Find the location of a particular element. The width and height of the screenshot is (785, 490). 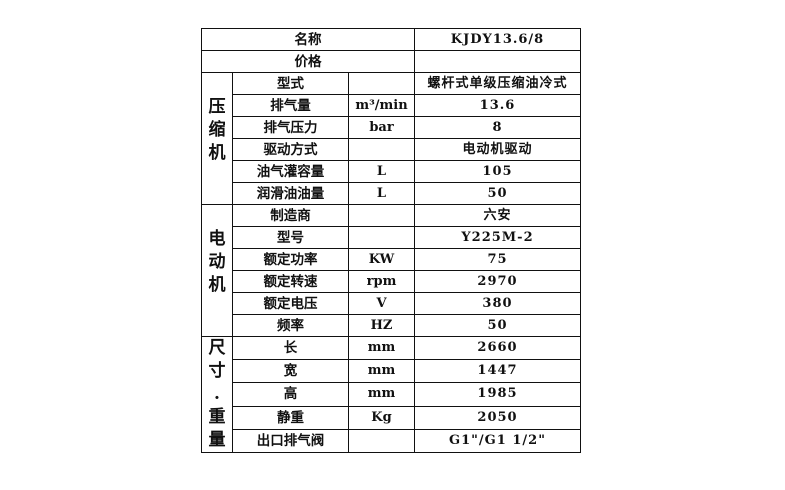

table-row: 出口排气阀 G1"/G1 1/2" is located at coordinates (391, 441).